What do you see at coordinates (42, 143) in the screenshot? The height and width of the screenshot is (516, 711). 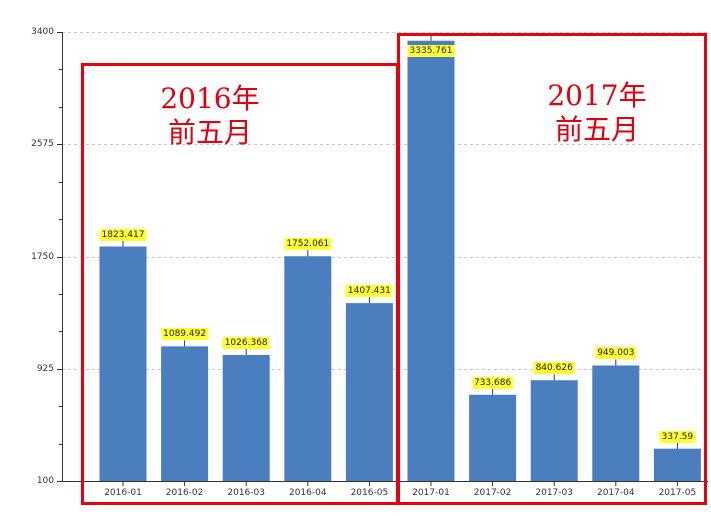 I see `y-tick-label: 2575` at bounding box center [42, 143].